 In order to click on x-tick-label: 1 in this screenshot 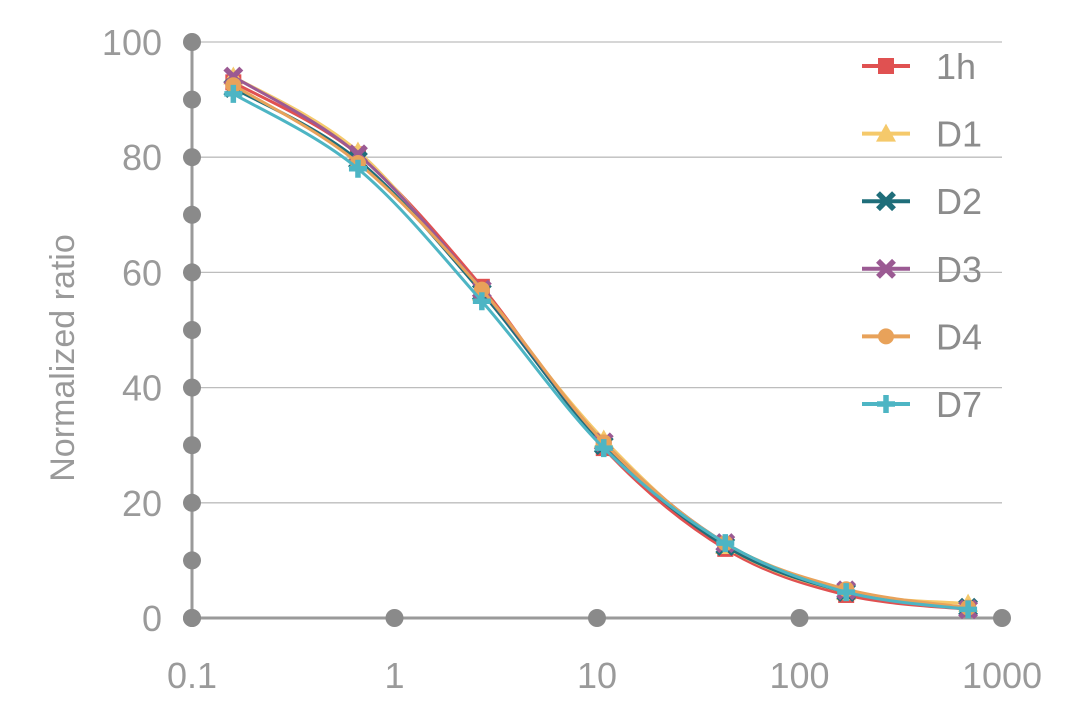, I will do `click(394, 675)`.